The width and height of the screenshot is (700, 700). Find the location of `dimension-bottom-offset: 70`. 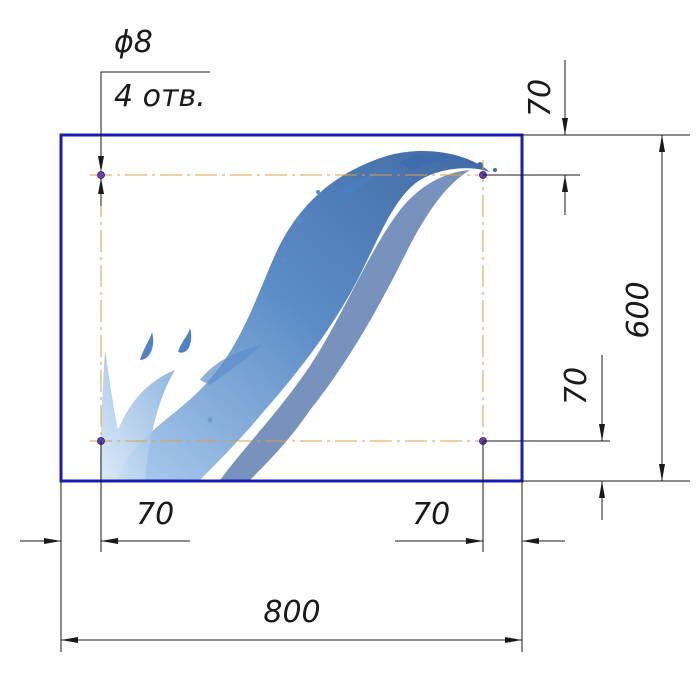

dimension-bottom-offset: 70 is located at coordinates (576, 386).